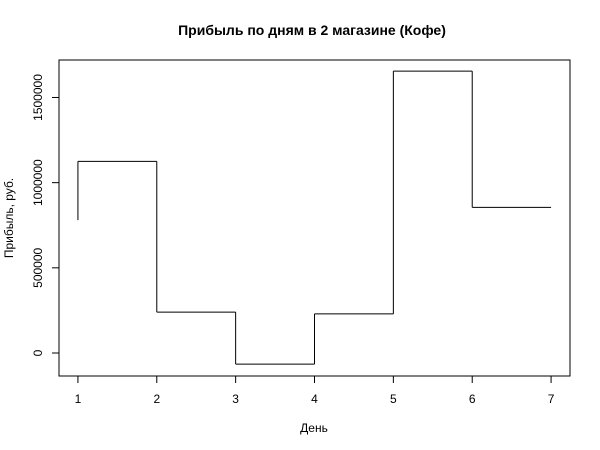 The height and width of the screenshot is (450, 600). What do you see at coordinates (312, 30) in the screenshot?
I see `chart-title: Прибыль по дням в 2 магазине (Кофе)` at bounding box center [312, 30].